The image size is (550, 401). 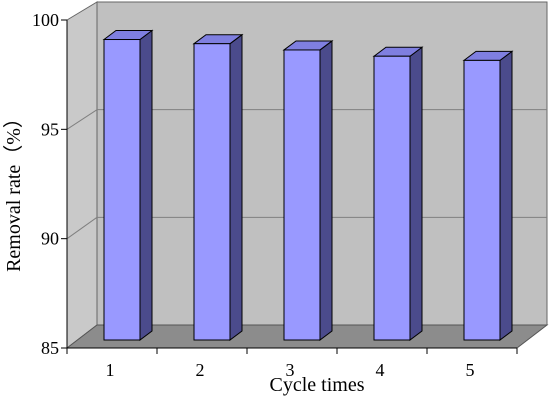 I want to click on x-tick-label: 3, so click(x=290, y=370).